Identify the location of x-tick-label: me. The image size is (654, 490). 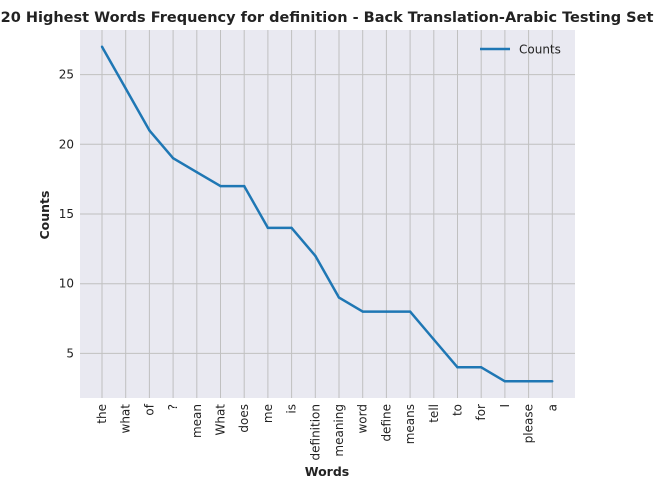
(268, 413).